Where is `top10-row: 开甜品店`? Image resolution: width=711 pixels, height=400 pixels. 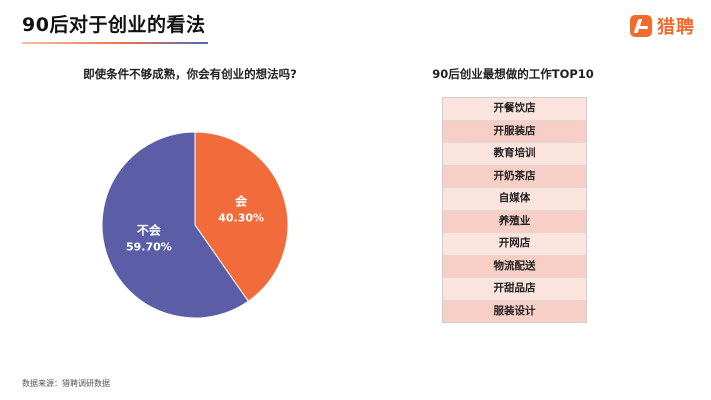
top10-row: 开甜品店 is located at coordinates (514, 289).